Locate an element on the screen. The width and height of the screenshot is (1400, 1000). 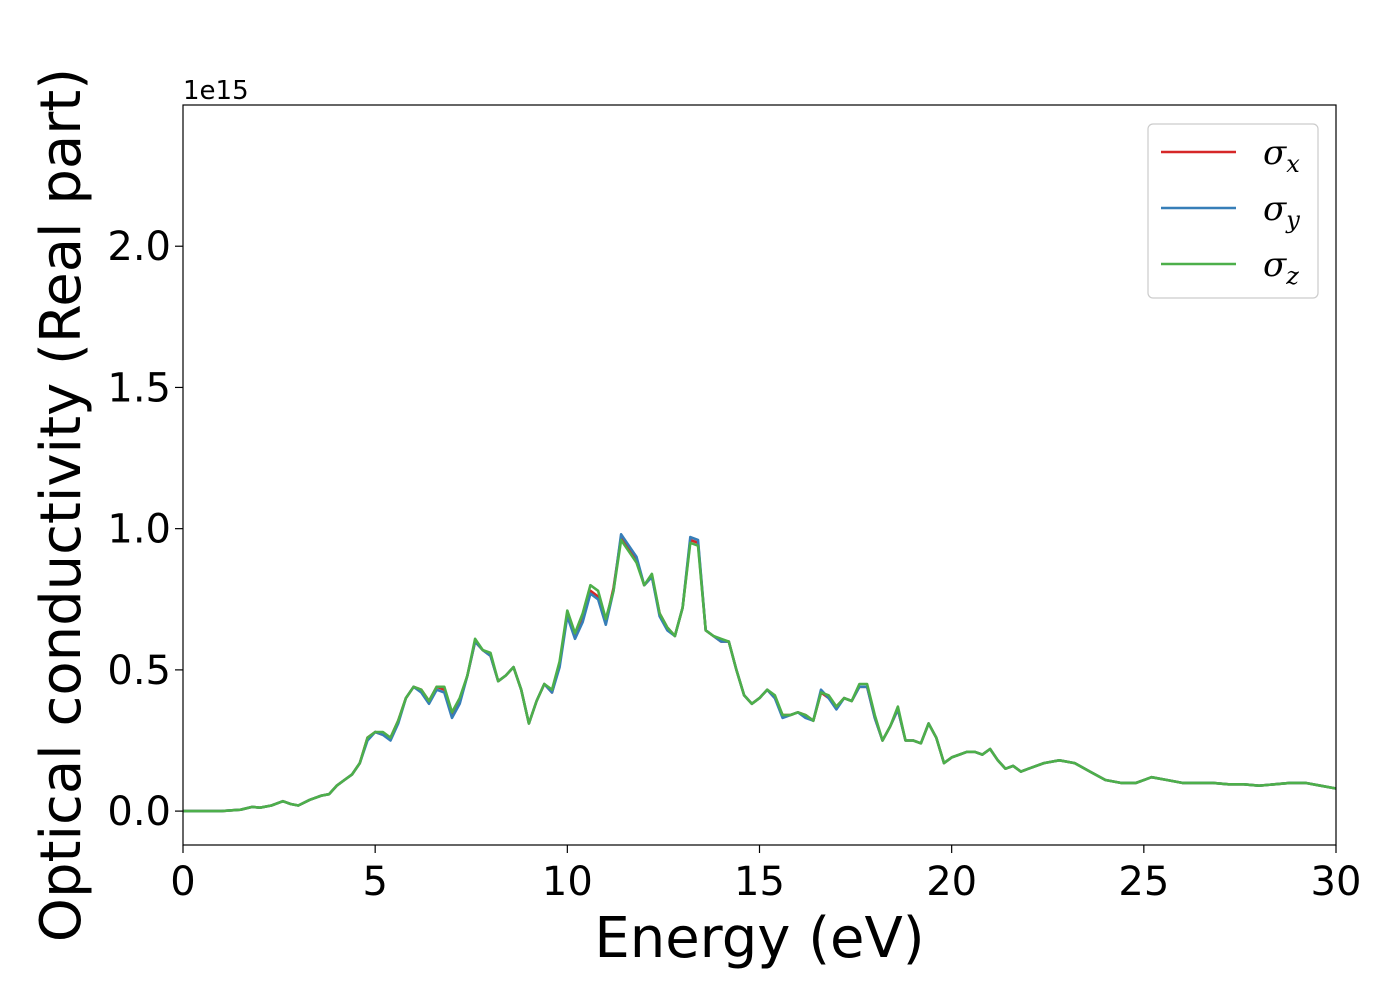
x-tick-label: 0 is located at coordinates (182, 882).